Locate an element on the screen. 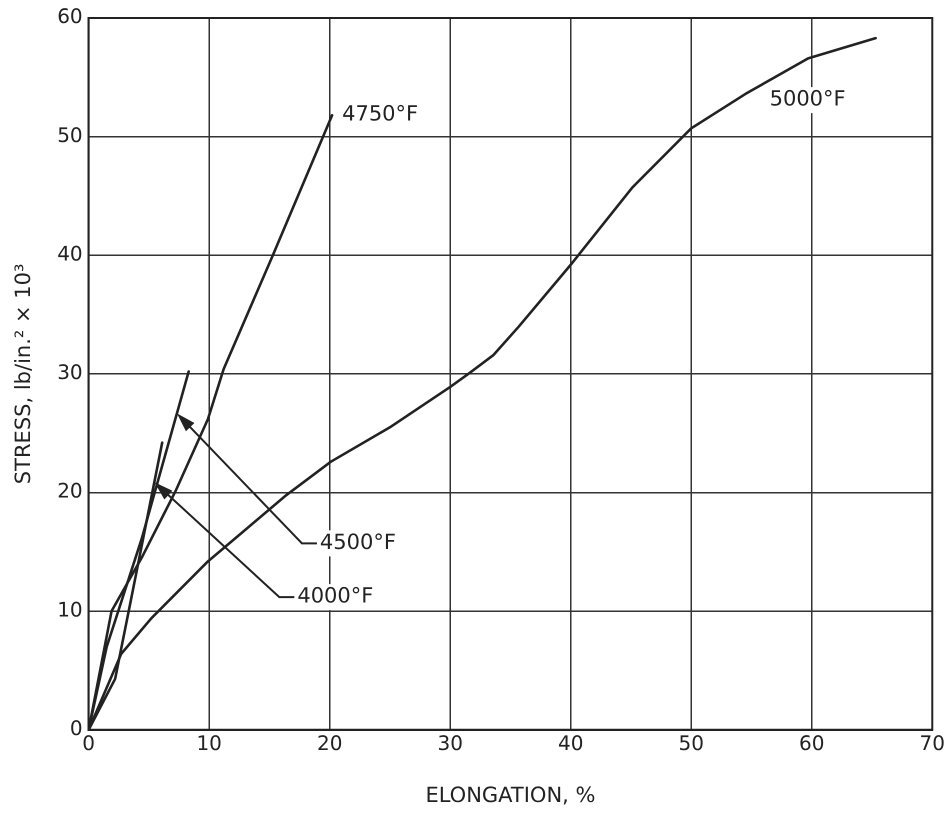  series-label: 5000°F is located at coordinates (808, 98).